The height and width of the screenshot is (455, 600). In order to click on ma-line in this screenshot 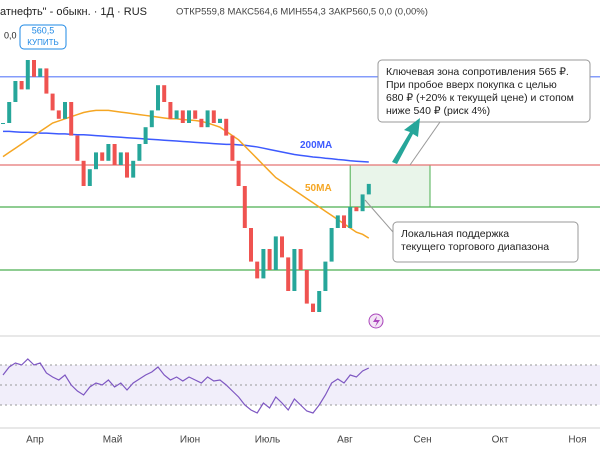, I will do `click(186, 146)`.